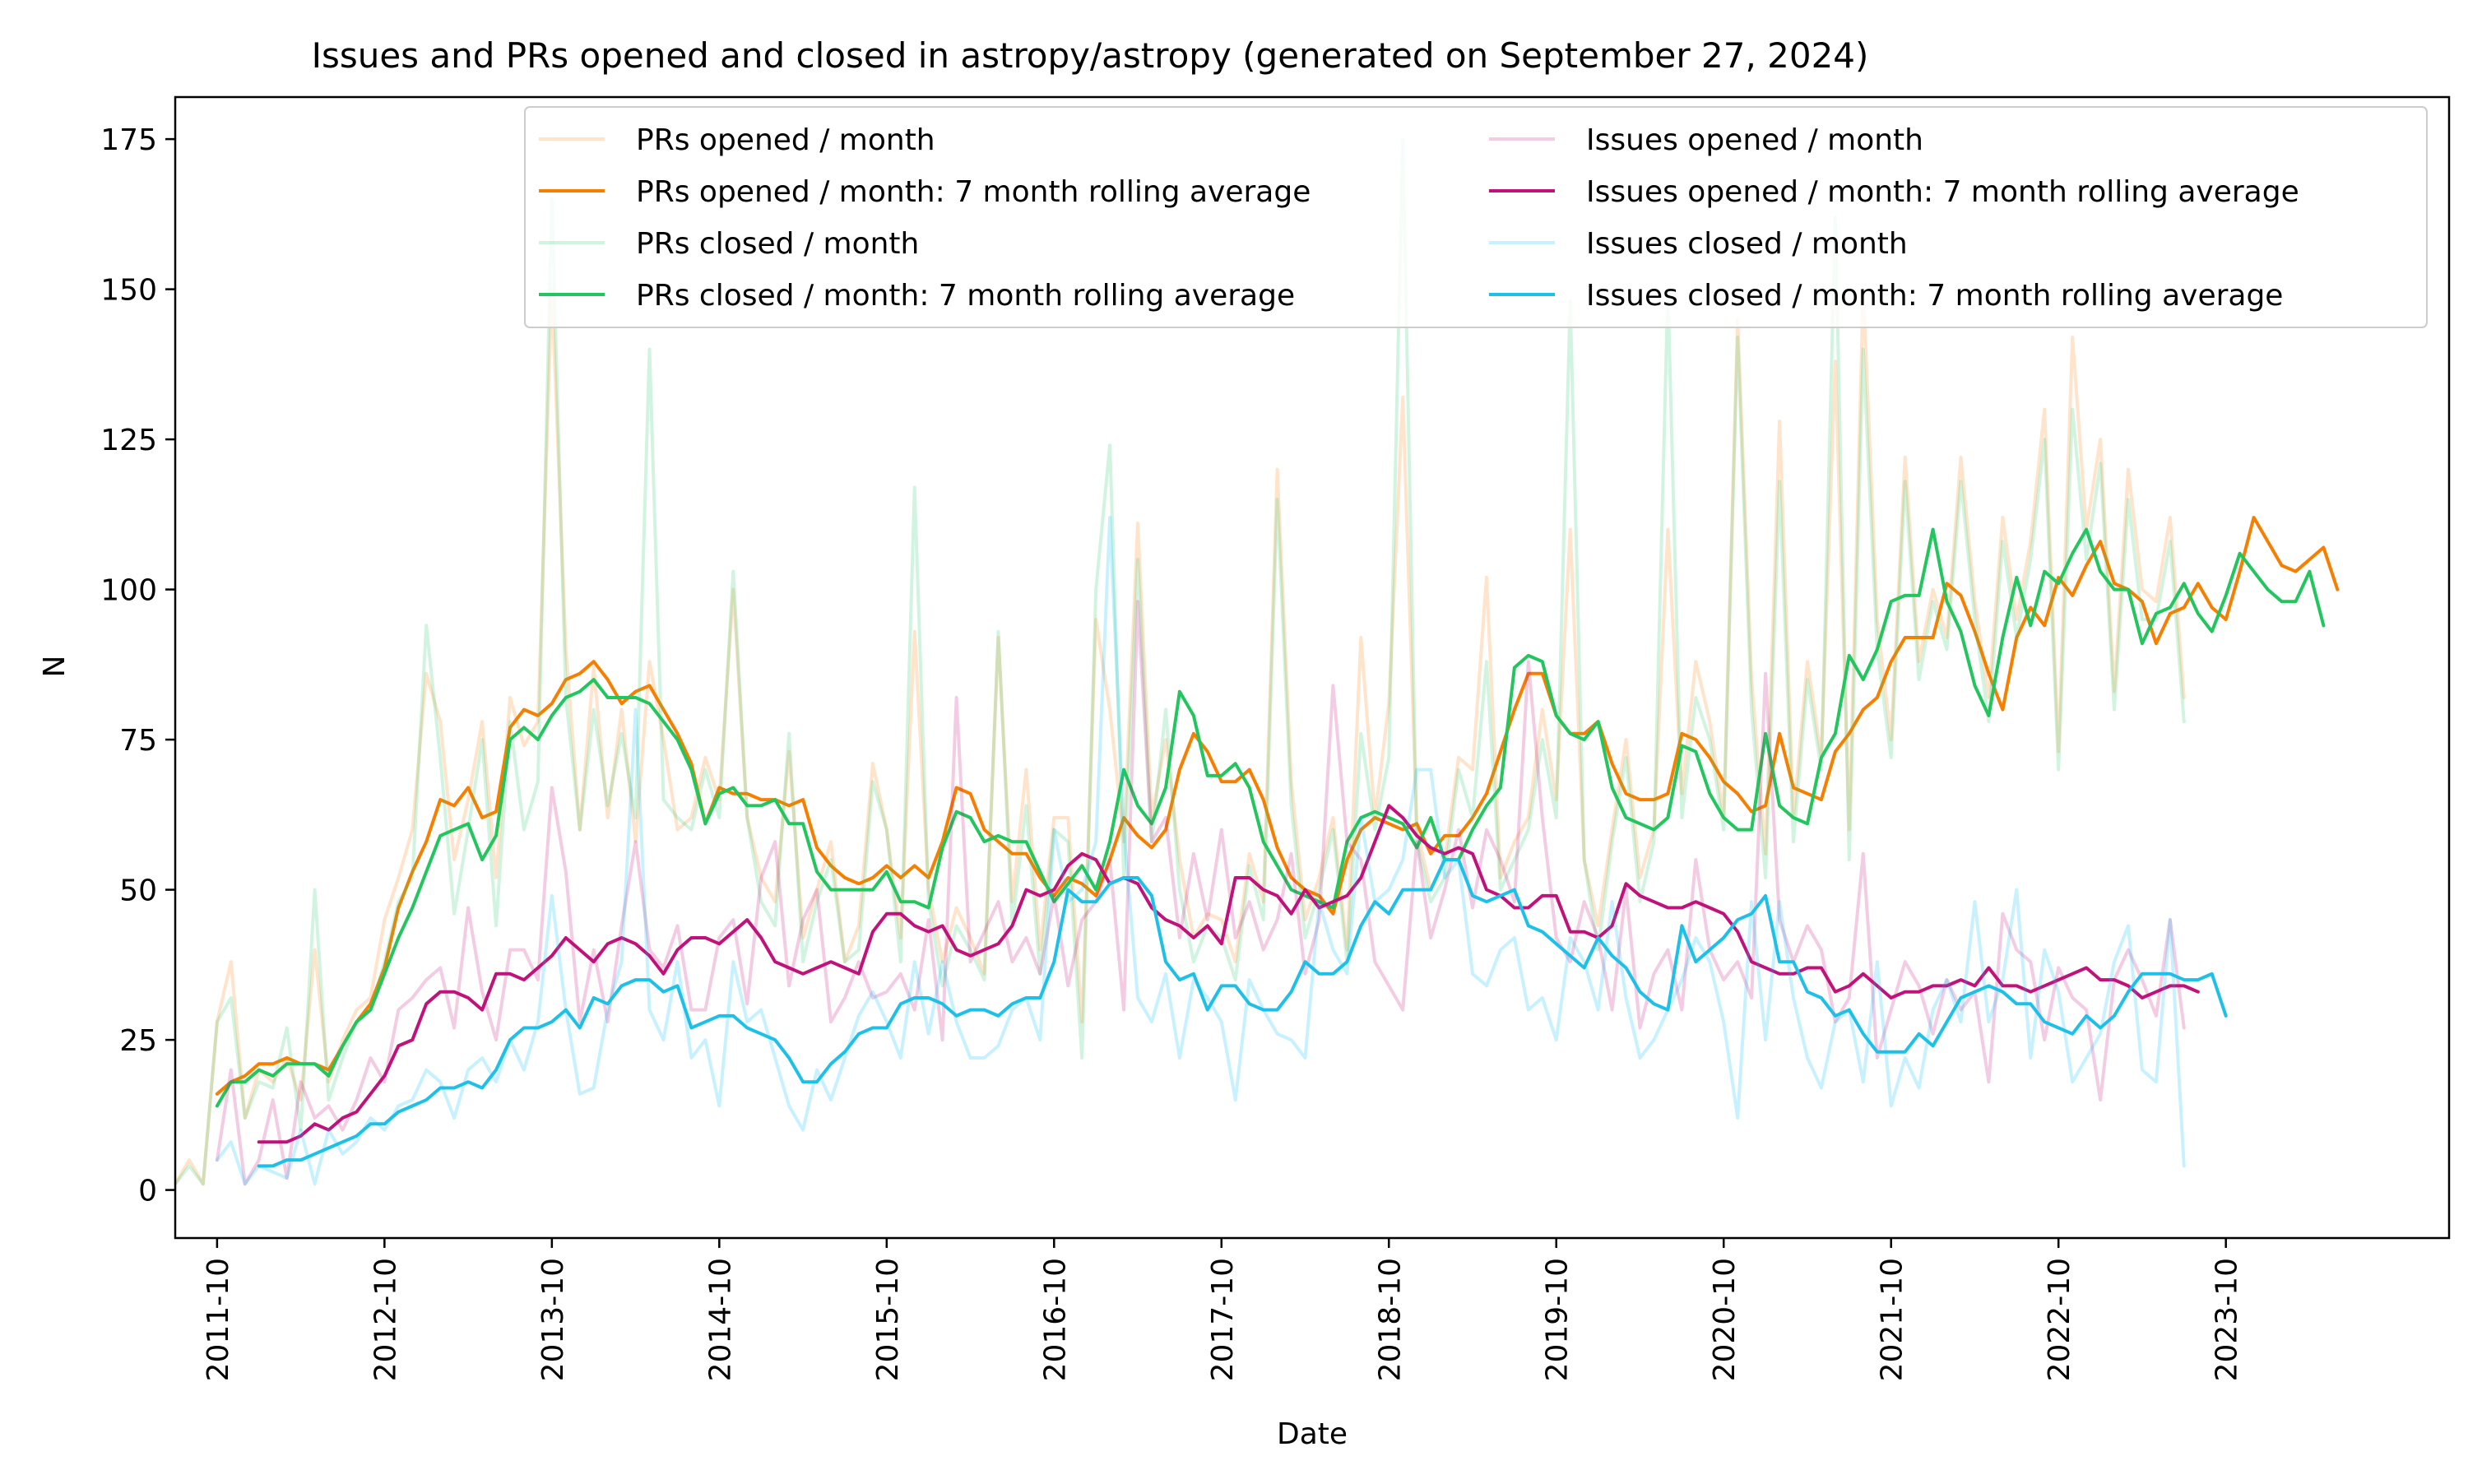 Image resolution: width=2468 pixels, height=1484 pixels. I want to click on x-tick-label: 2017-10, so click(1223, 1319).